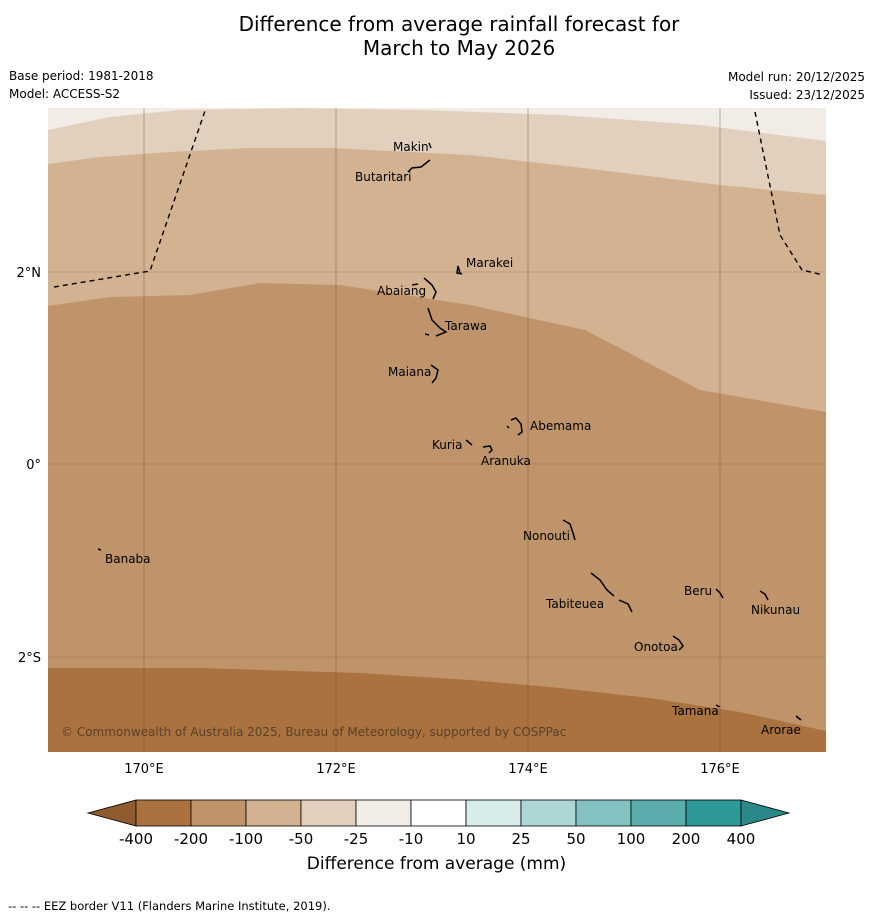 The image size is (873, 919). I want to click on lon-tick-label: 174°E, so click(528, 769).